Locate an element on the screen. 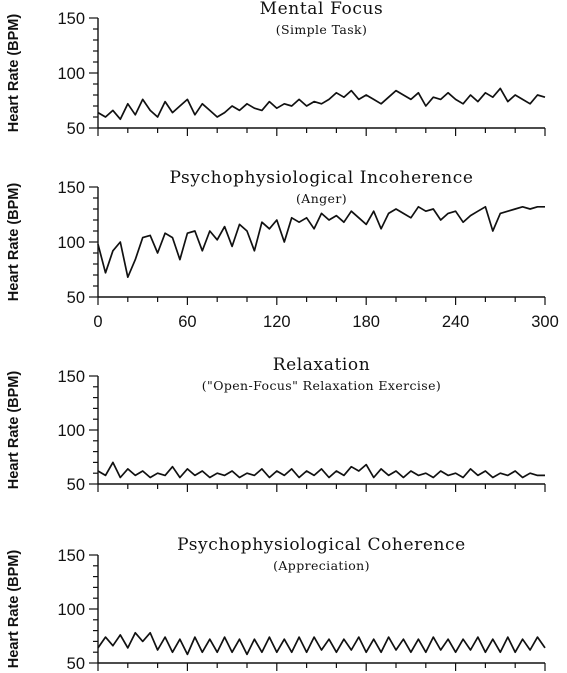 The image size is (567, 673). x-tick-label: 60 is located at coordinates (187, 322).